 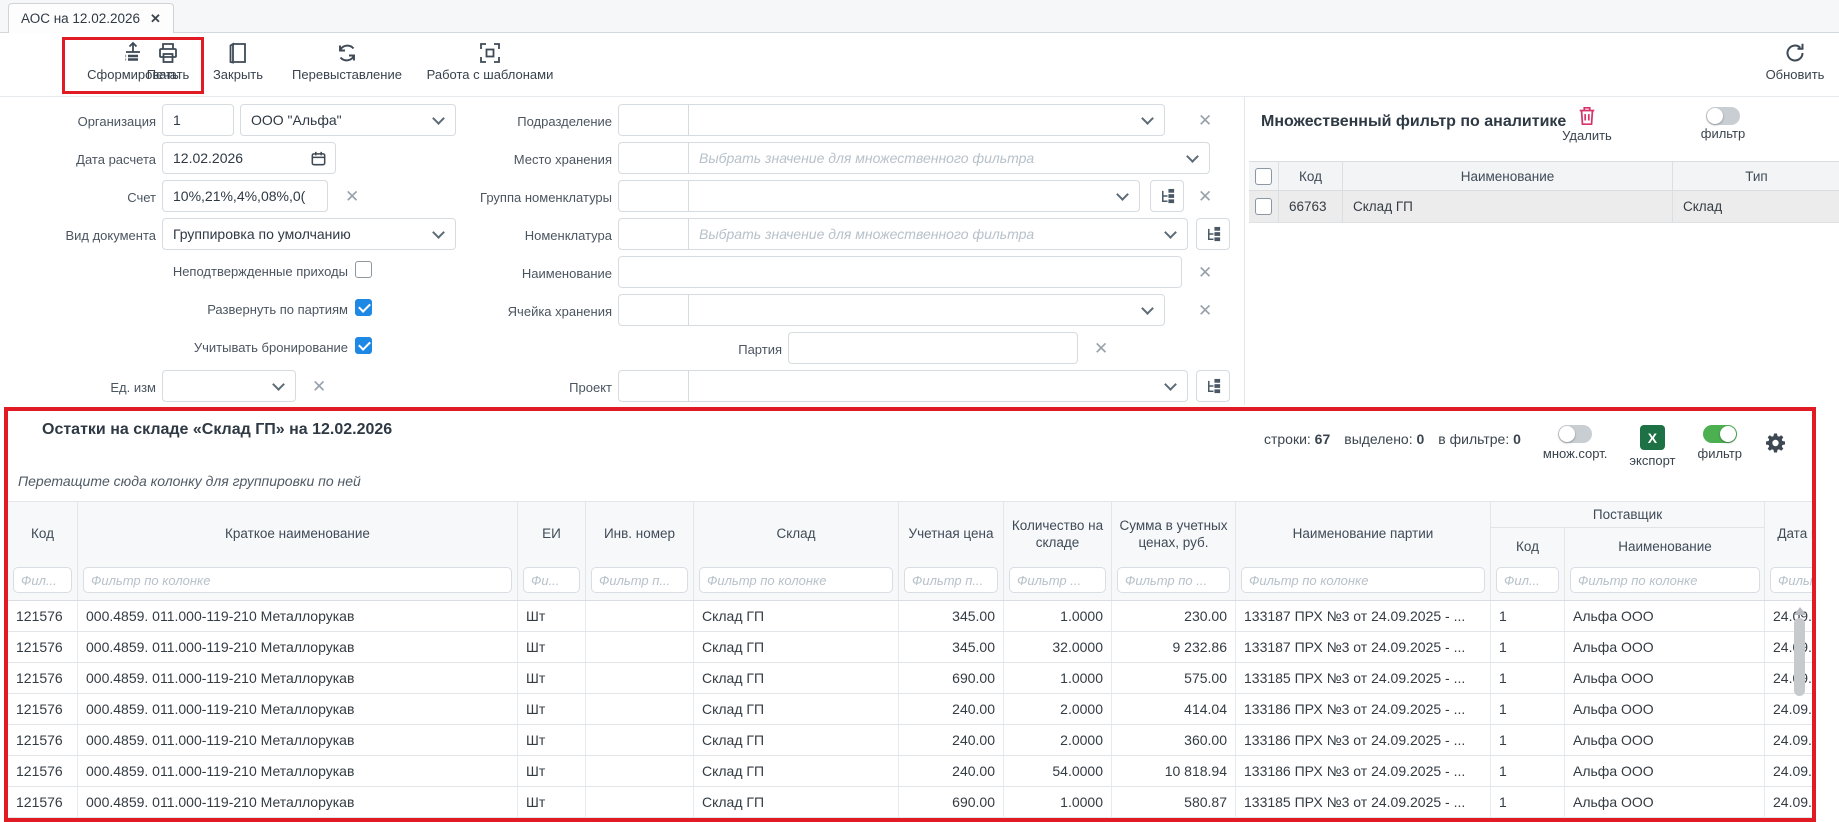 I want to click on project-code-box, so click(x=654, y=386).